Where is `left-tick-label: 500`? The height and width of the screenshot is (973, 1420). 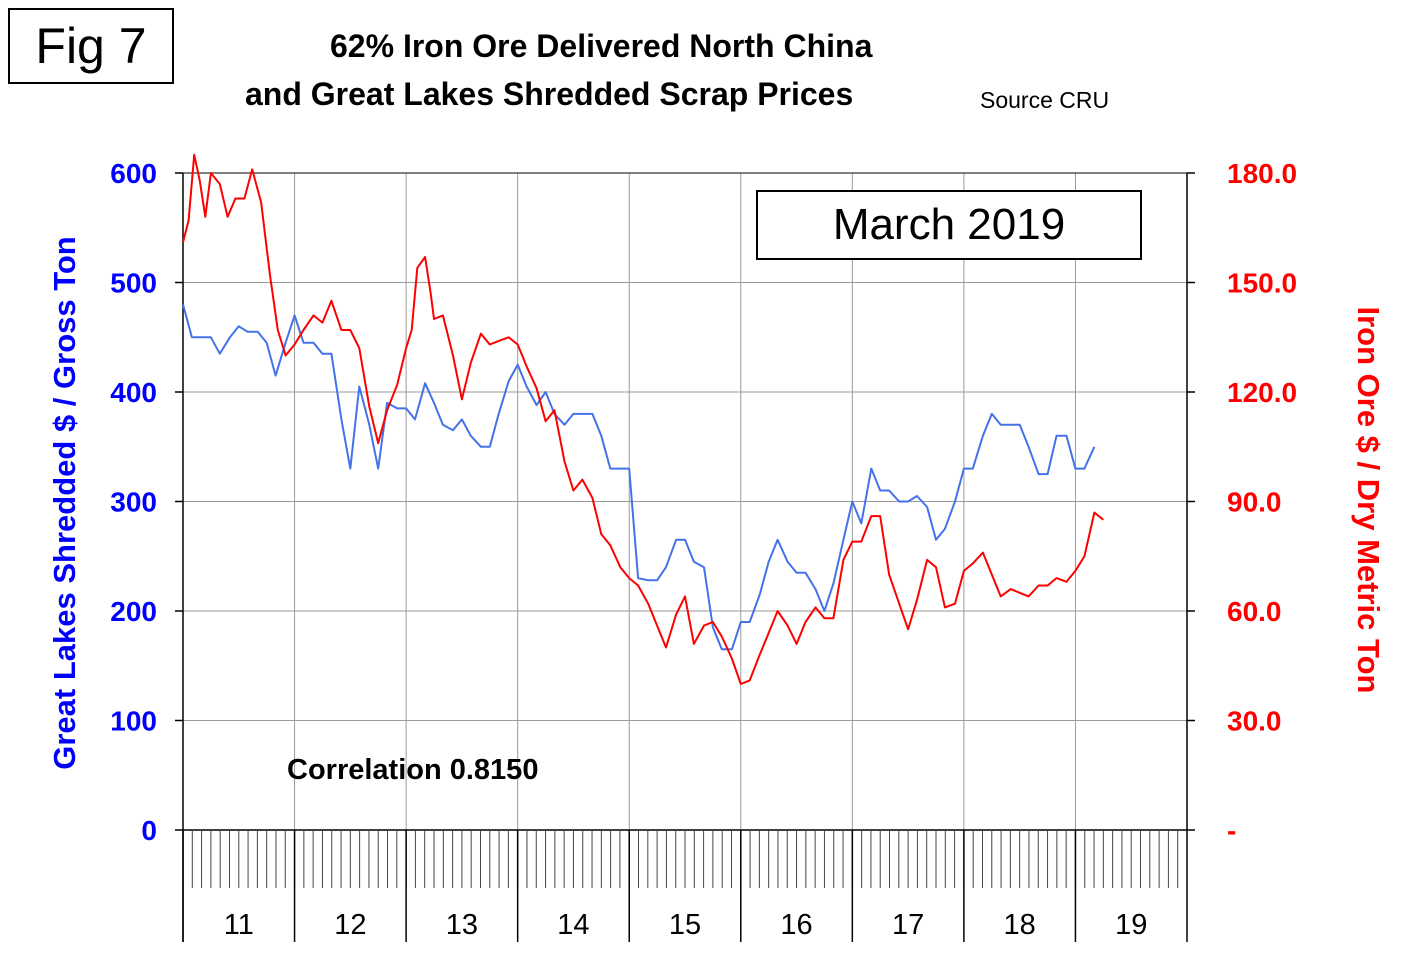 left-tick-label: 500 is located at coordinates (133, 283).